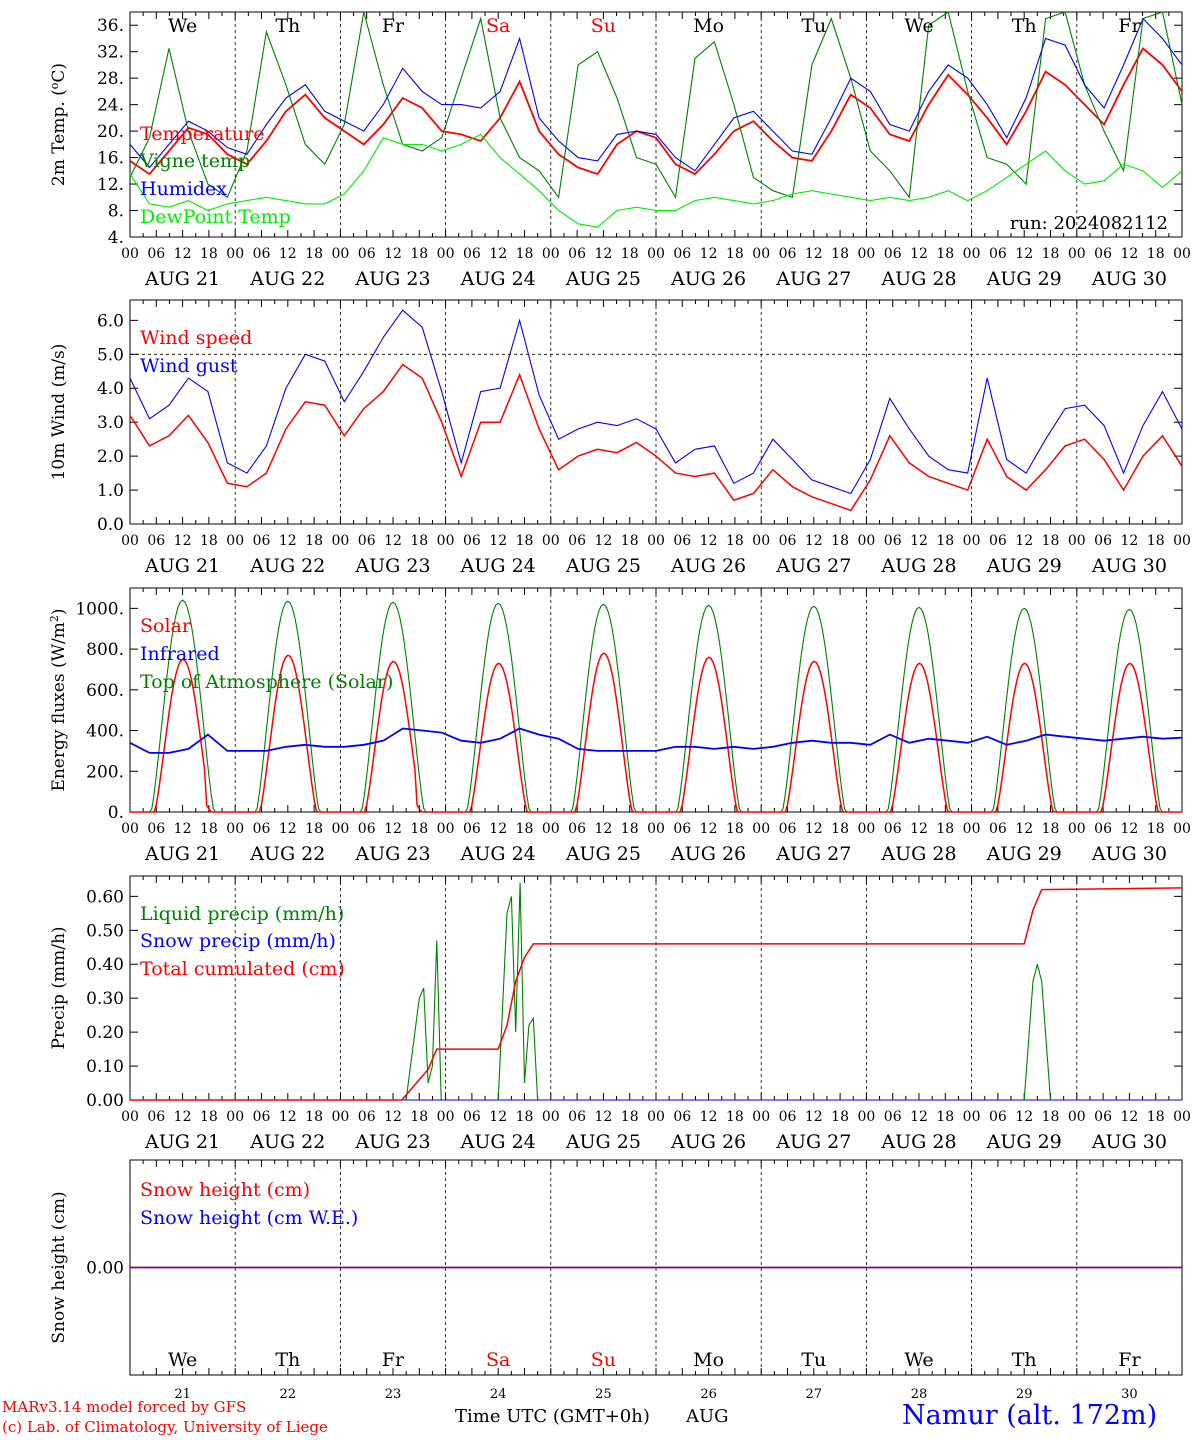  Describe the element at coordinates (59, 1267) in the screenshot. I see `y-axis-label: Snow height (cm)` at that location.